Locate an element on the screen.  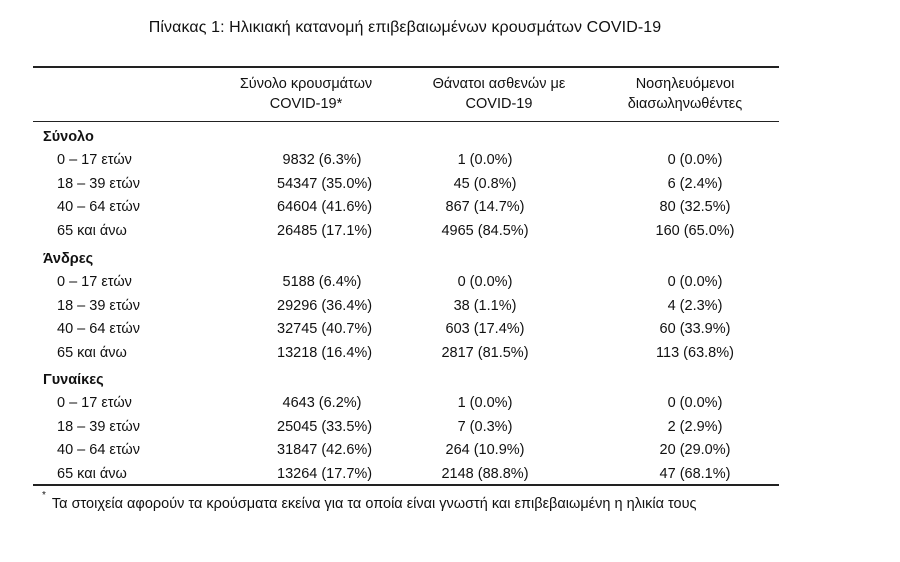
deaths-cell: 4965 (84.5%) is located at coordinates (485, 230).